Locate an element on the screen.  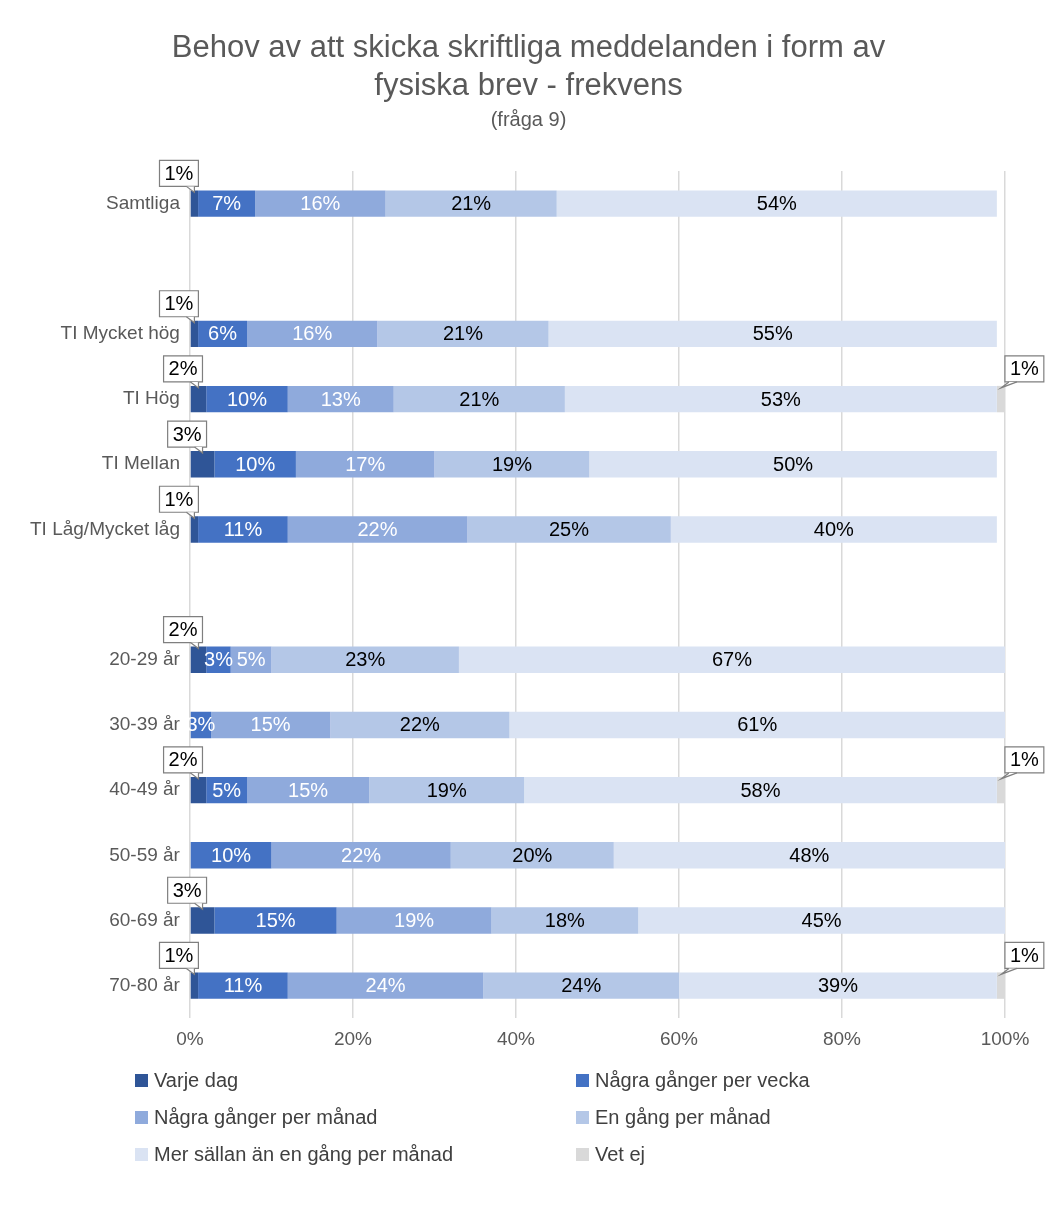
x-tick-label: 60% is located at coordinates (679, 1038).